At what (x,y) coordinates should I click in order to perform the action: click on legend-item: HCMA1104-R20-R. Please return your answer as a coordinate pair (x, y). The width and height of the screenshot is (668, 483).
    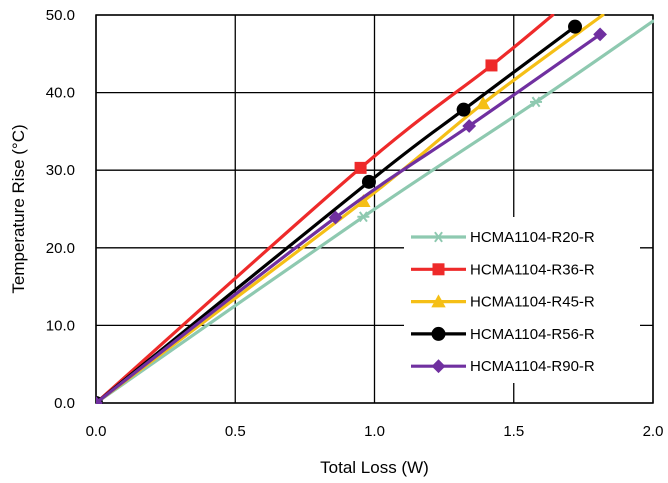
    Looking at the image, I should click on (503, 237).